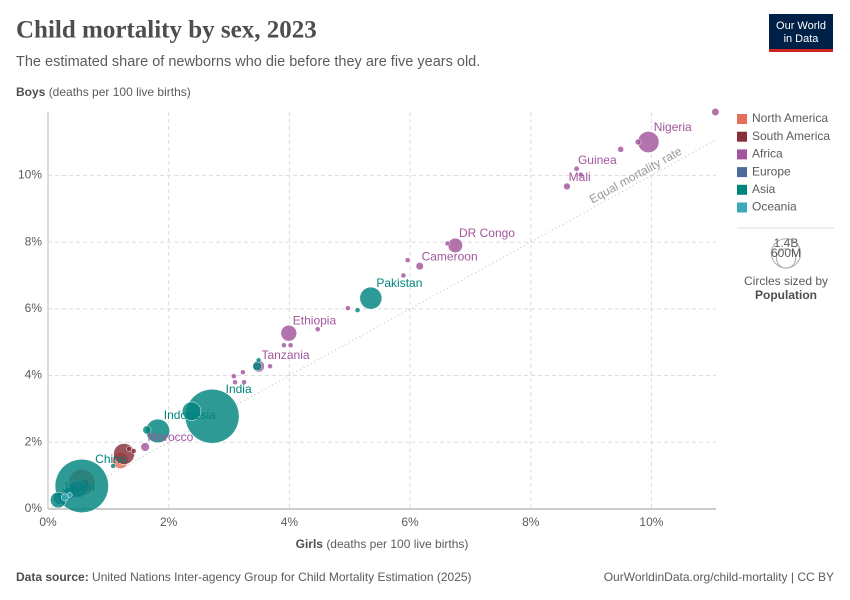  I want to click on y-axis-label: Boys (deaths per 100 live births), so click(103, 92).